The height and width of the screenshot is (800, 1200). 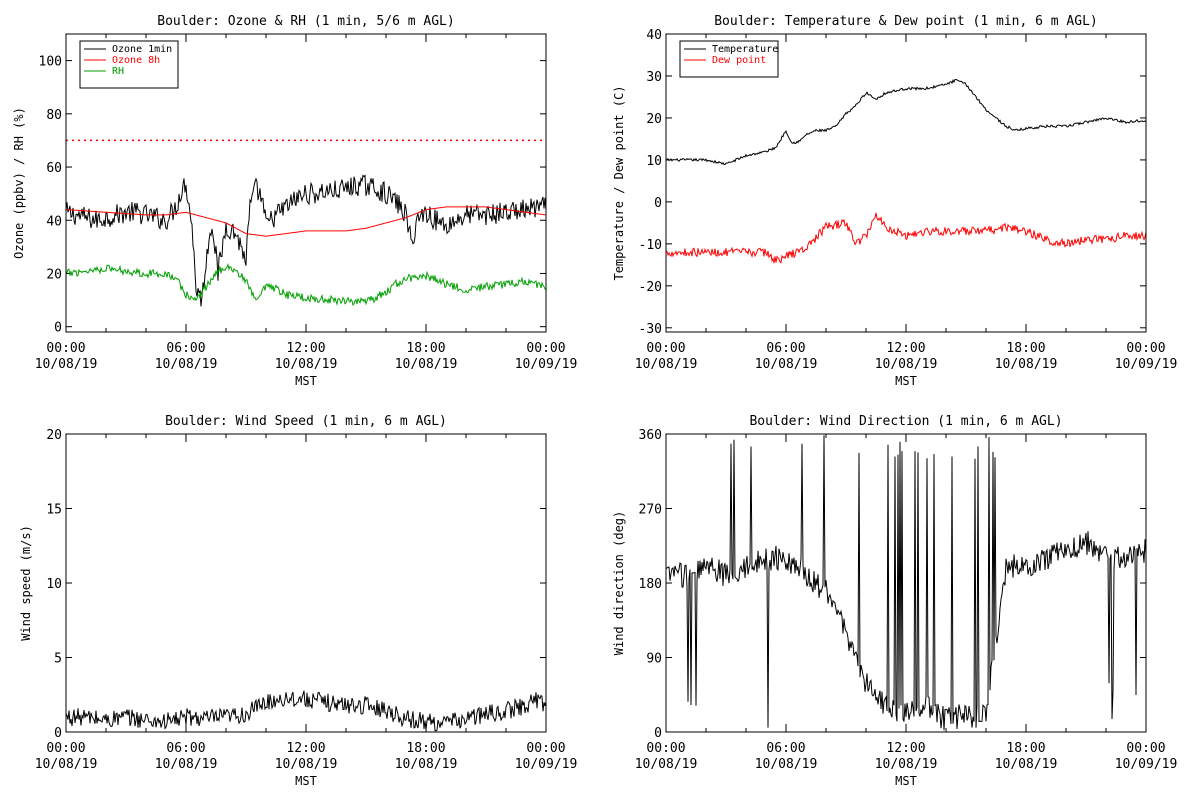 What do you see at coordinates (306, 381) in the screenshot?
I see `ozone-rh-xlabel: MST` at bounding box center [306, 381].